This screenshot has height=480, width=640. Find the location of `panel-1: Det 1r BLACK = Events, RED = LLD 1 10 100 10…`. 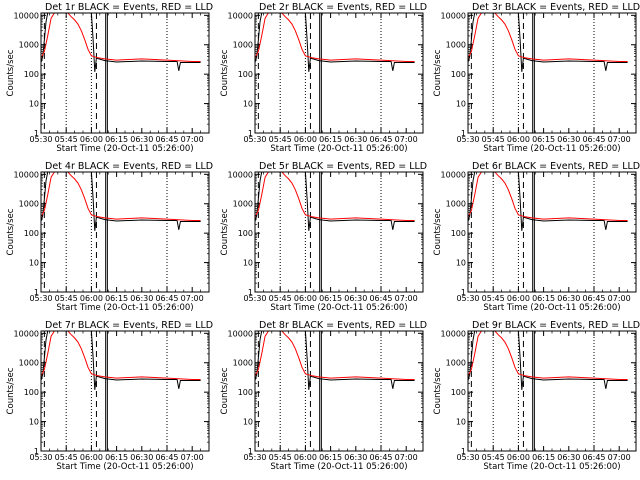

panel-1: Det 1r BLACK = Events, RED = LLD 1 10 100 10… is located at coordinates (109, 78).